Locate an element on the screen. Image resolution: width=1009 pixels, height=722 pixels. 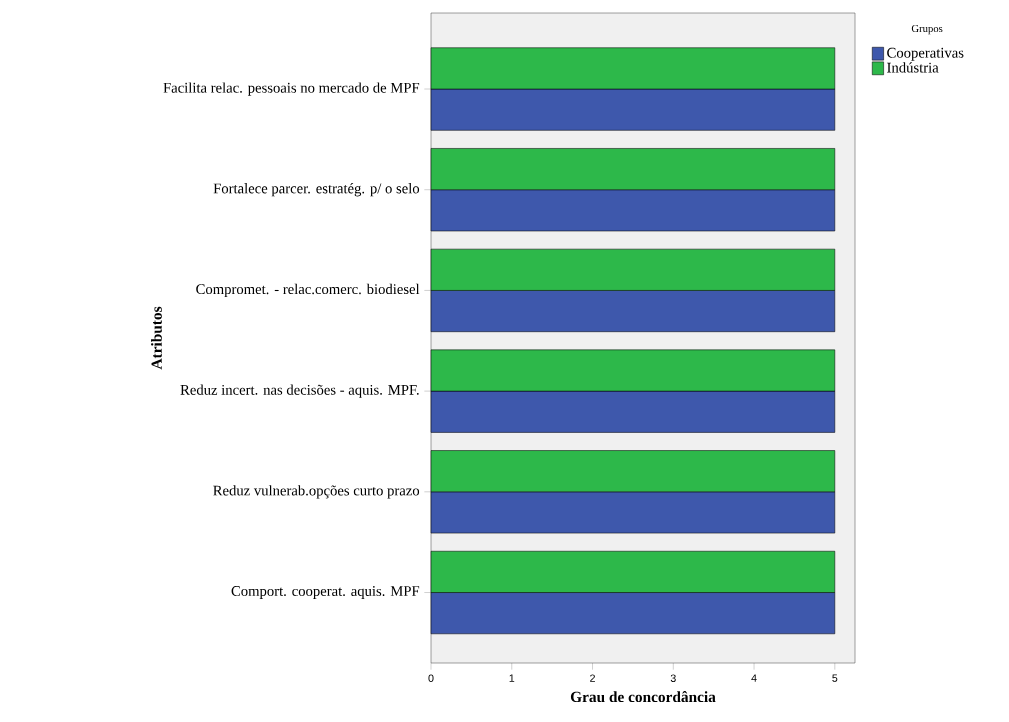
y-tick-label: Reduz incert. nas decisões - aquis. MPF. is located at coordinates (299, 391).